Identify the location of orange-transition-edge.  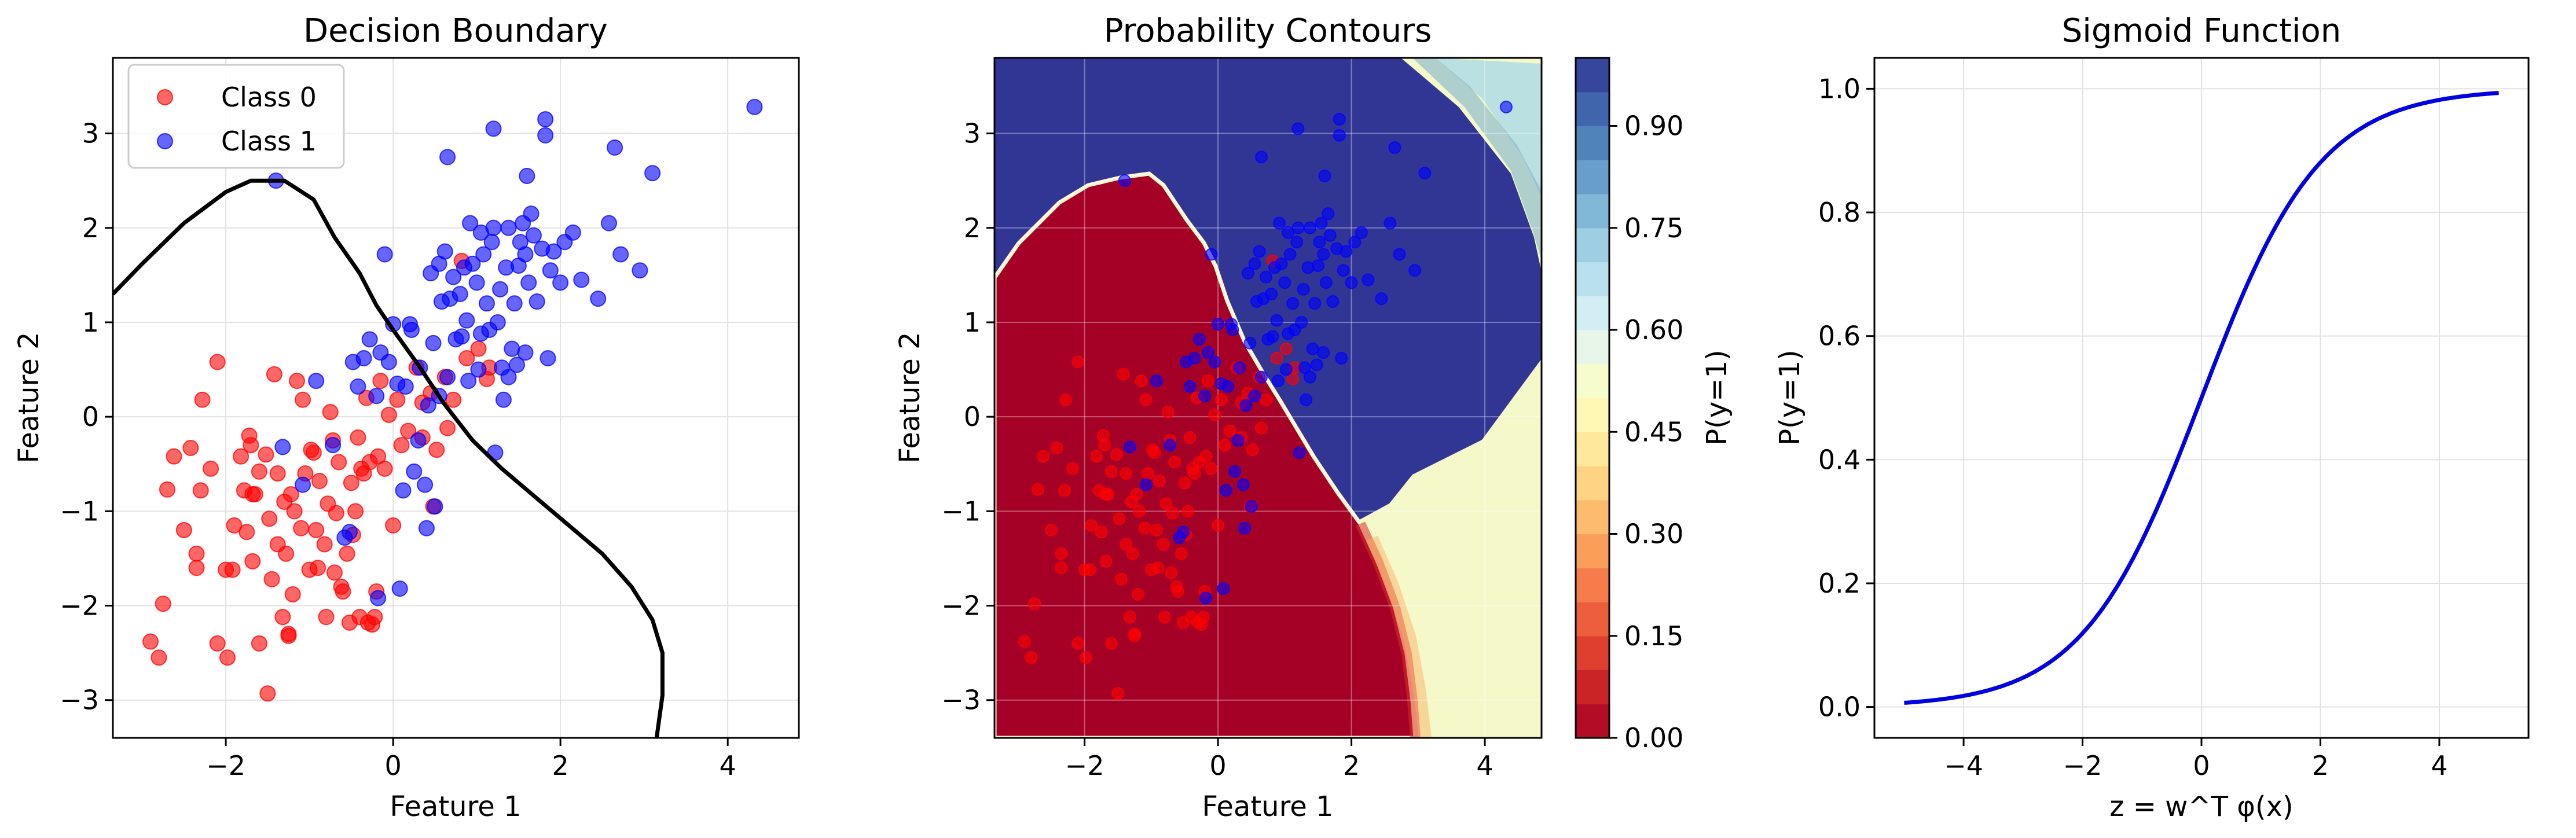
(1399, 636).